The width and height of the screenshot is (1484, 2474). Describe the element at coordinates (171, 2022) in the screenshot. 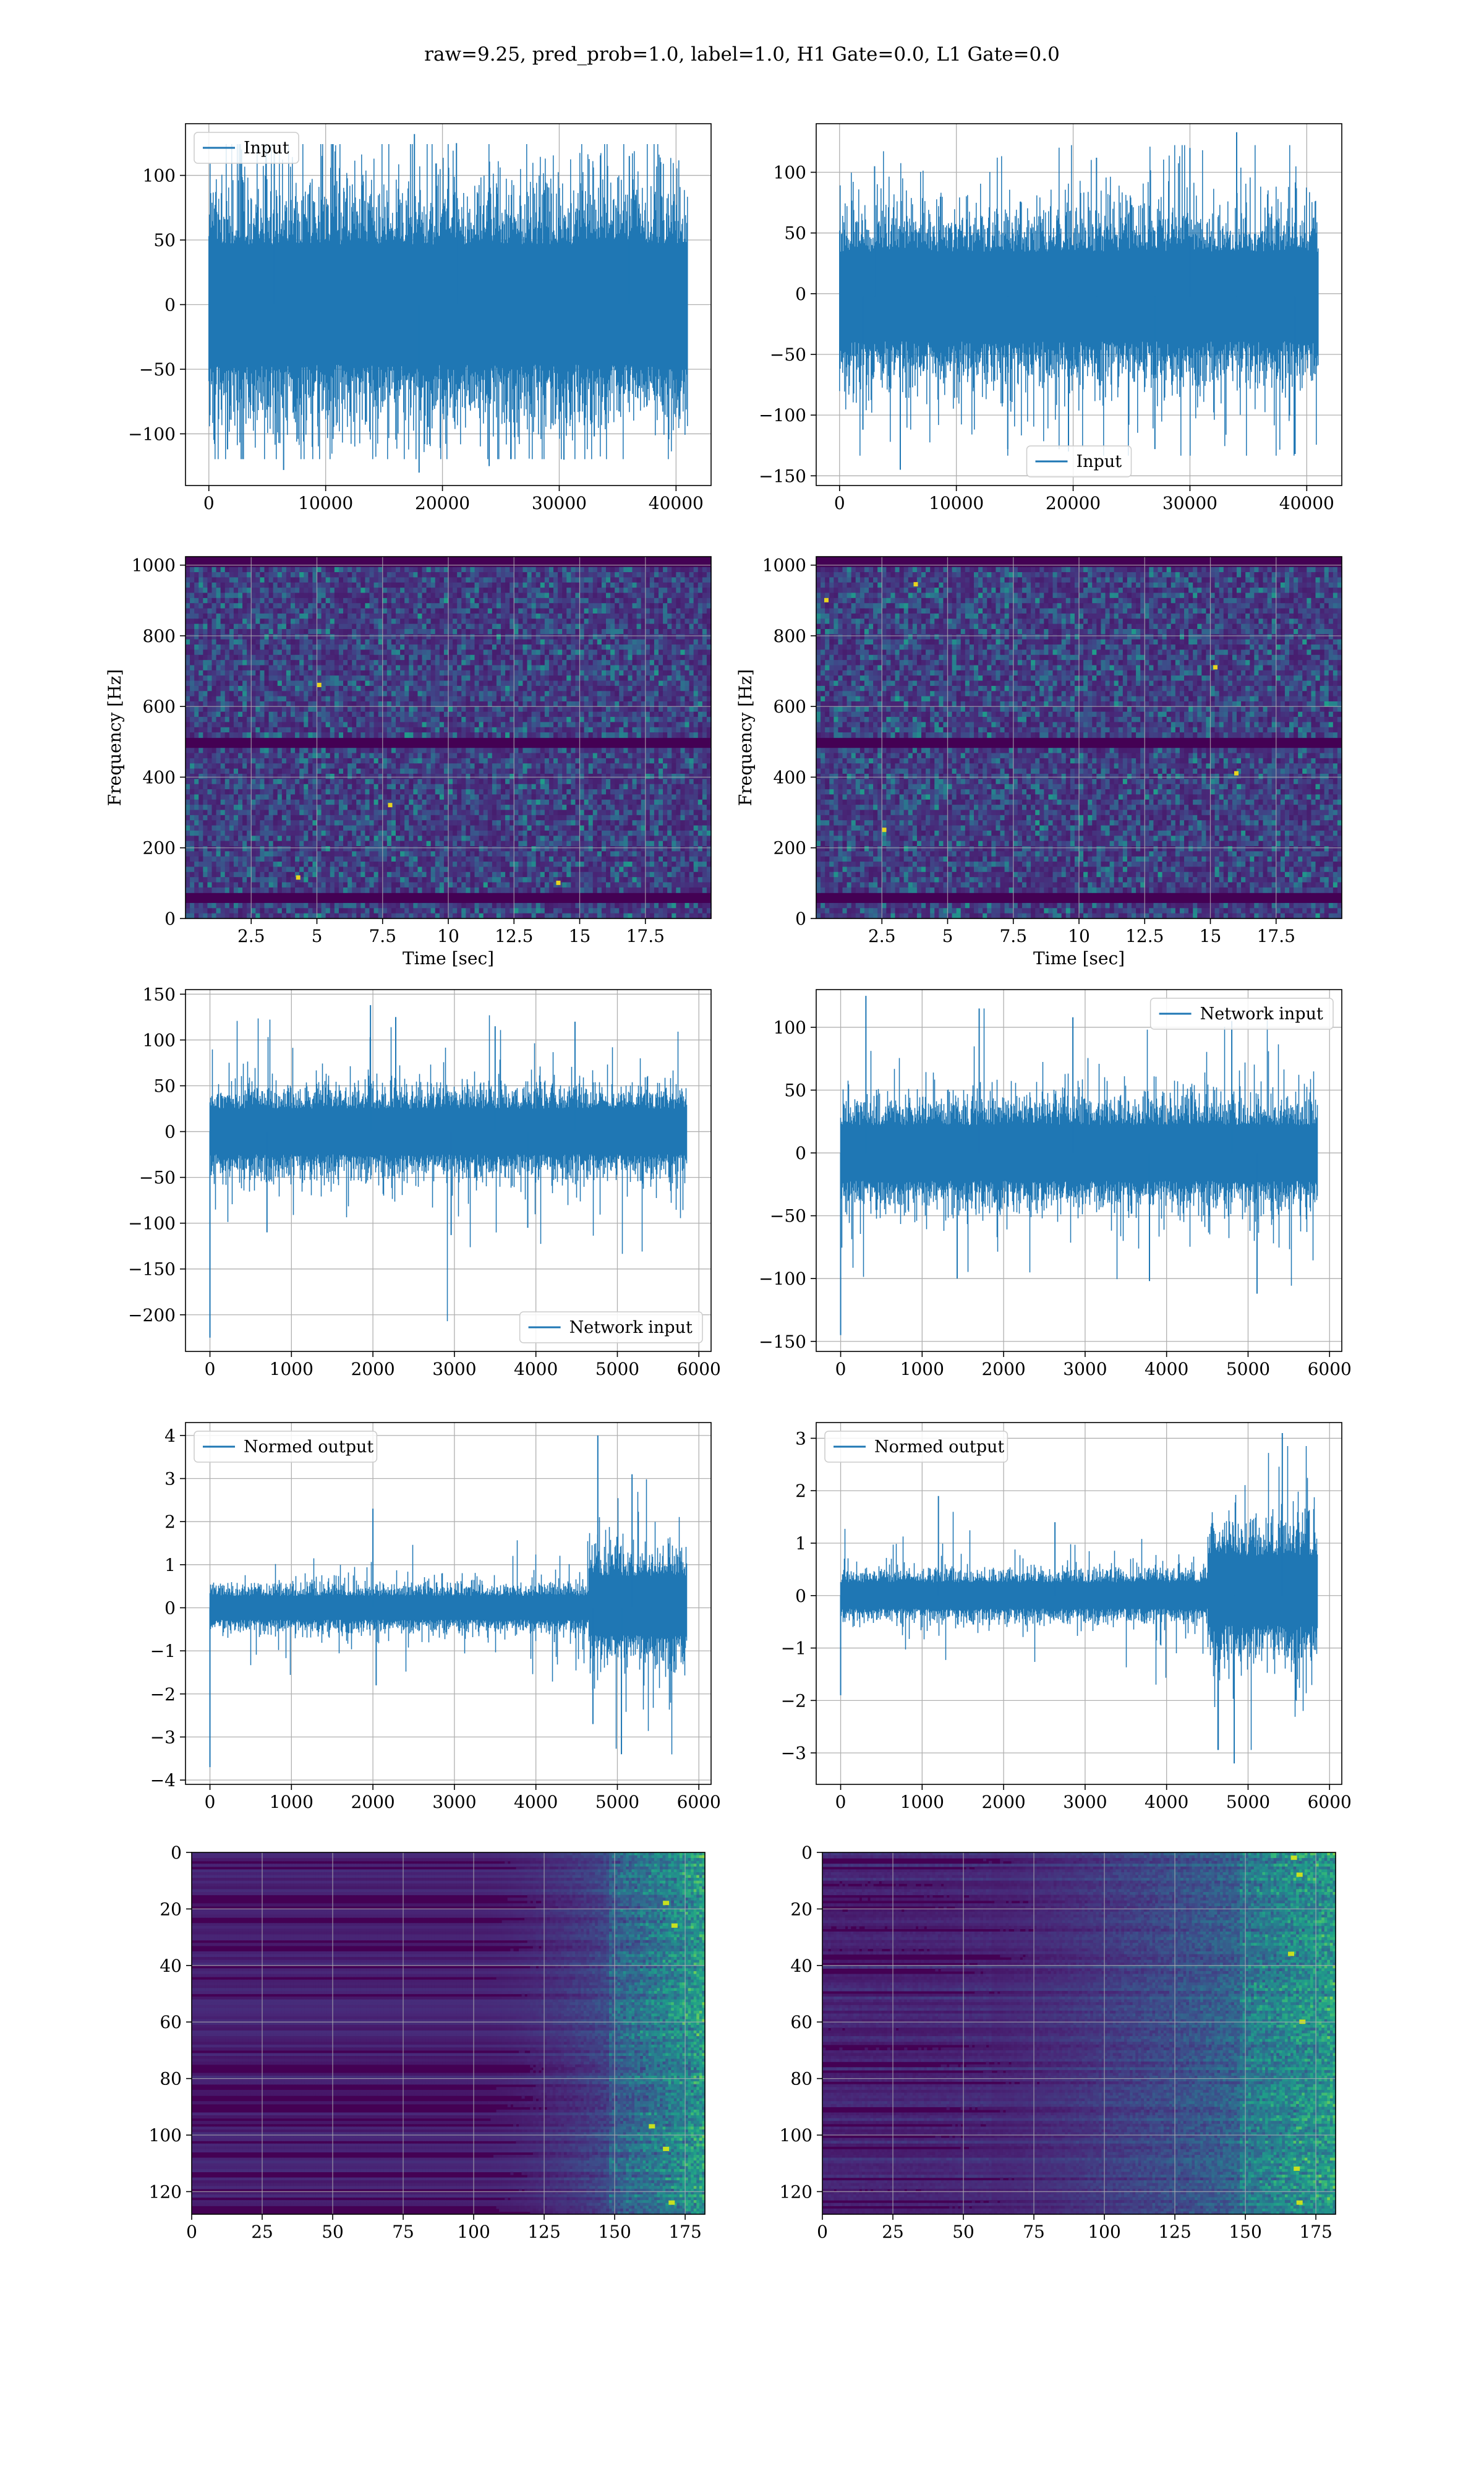

I see `y-tick-label: 60` at that location.